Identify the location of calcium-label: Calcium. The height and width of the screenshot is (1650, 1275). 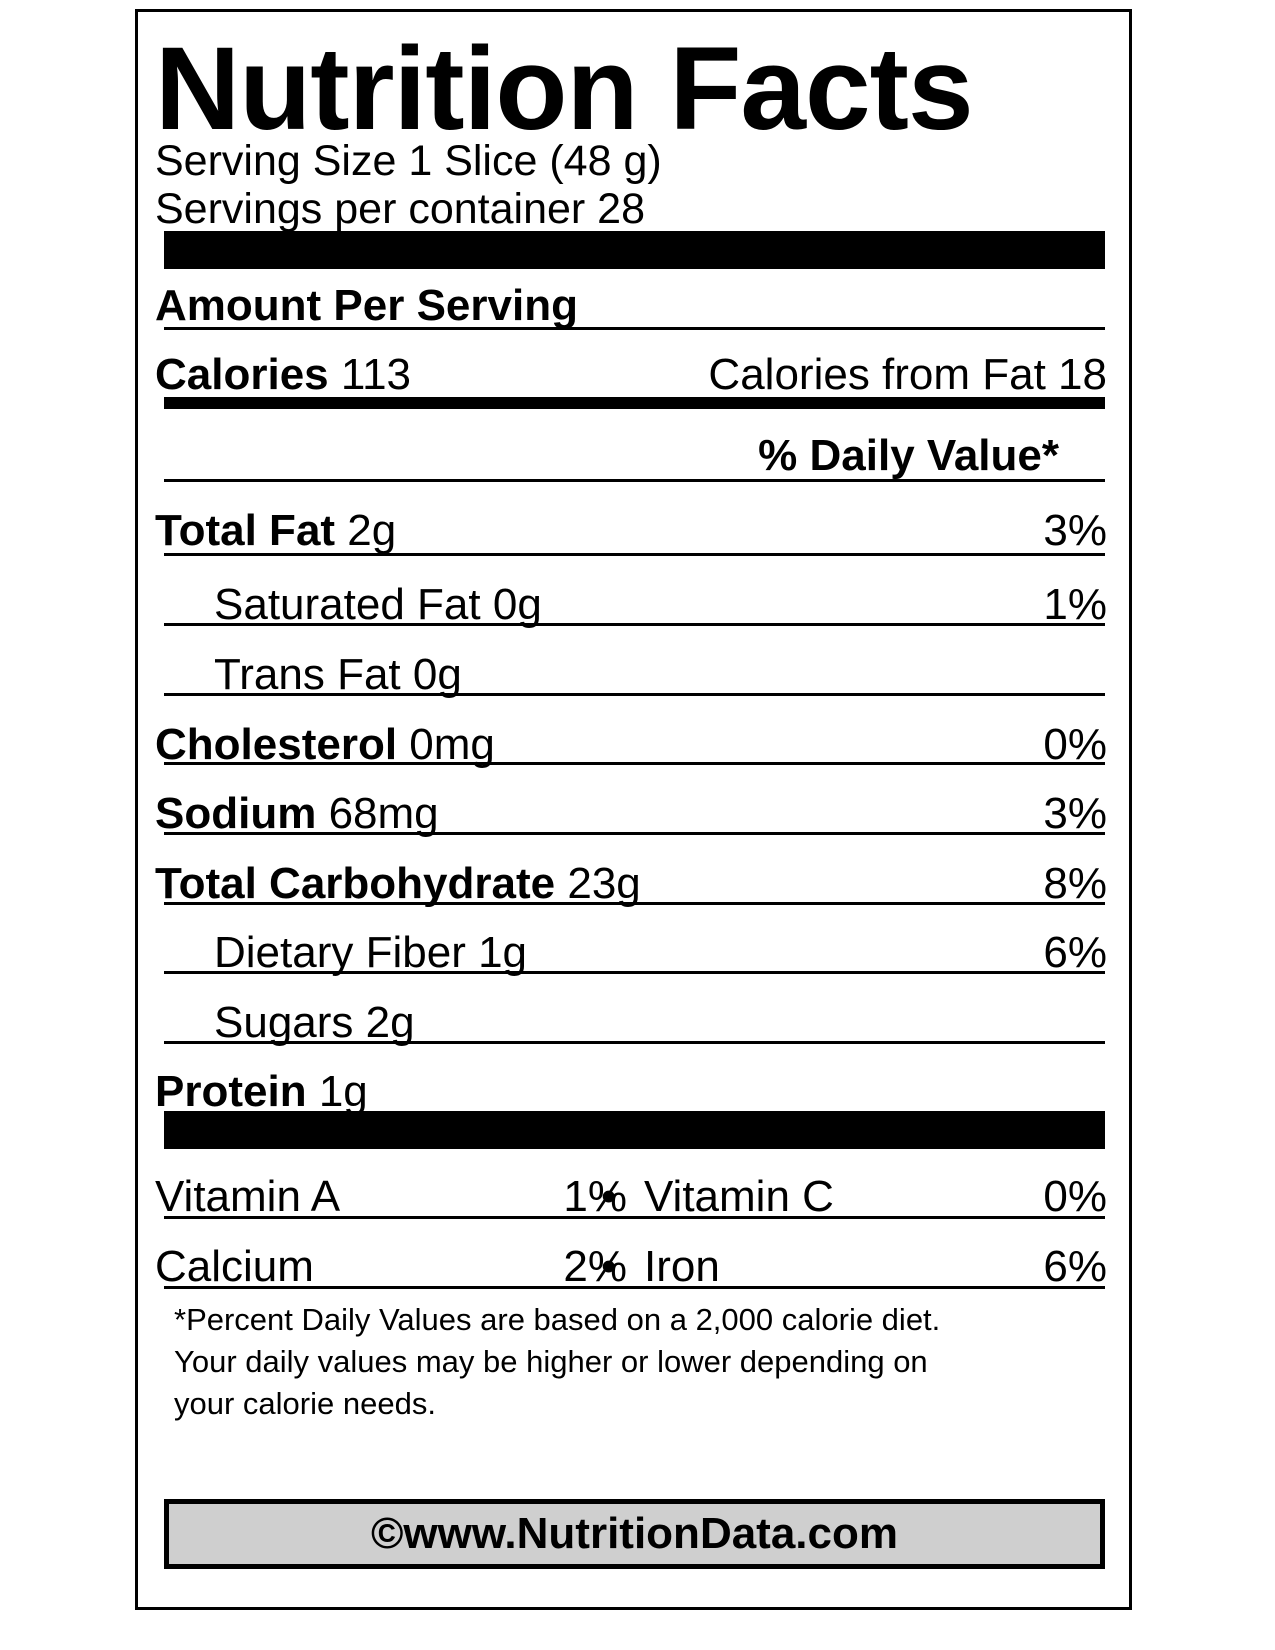
(234, 1266).